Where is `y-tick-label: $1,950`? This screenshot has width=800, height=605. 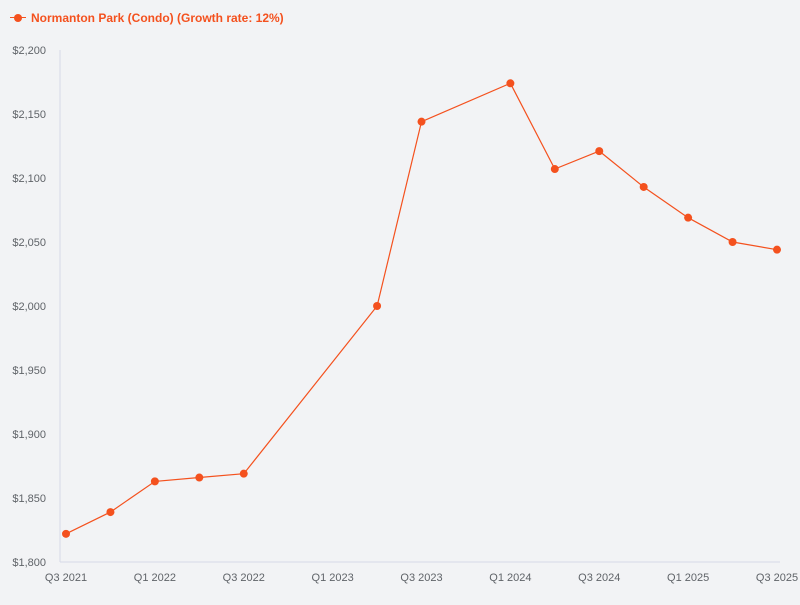 y-tick-label: $1,950 is located at coordinates (29, 371).